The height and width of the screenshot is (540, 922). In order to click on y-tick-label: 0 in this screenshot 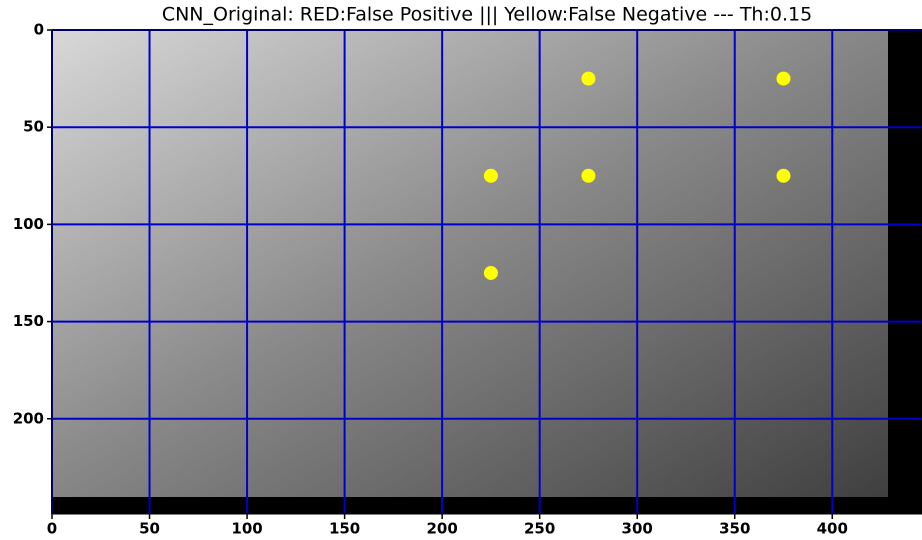, I will do `click(39, 30)`.